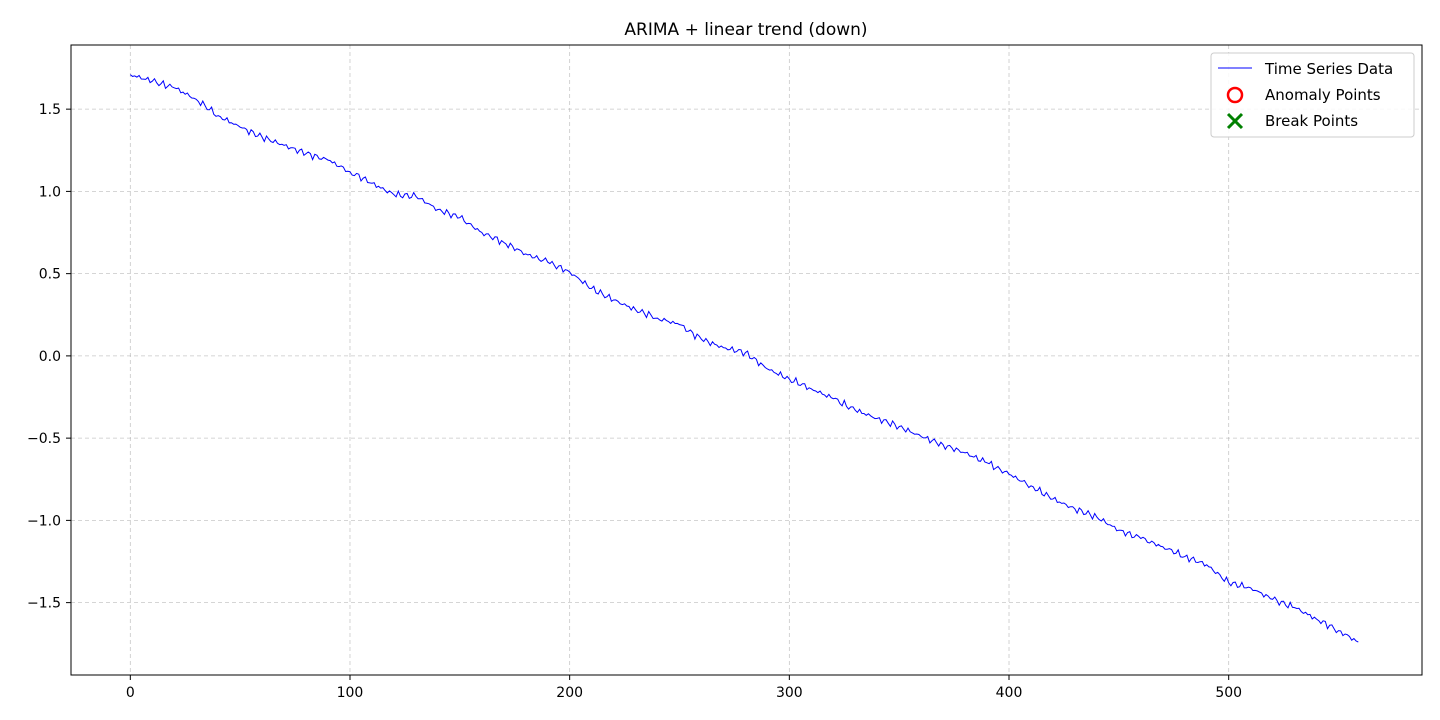 This screenshot has height=720, width=1440. What do you see at coordinates (50, 110) in the screenshot?
I see `y-tick-label: 1.5` at bounding box center [50, 110].